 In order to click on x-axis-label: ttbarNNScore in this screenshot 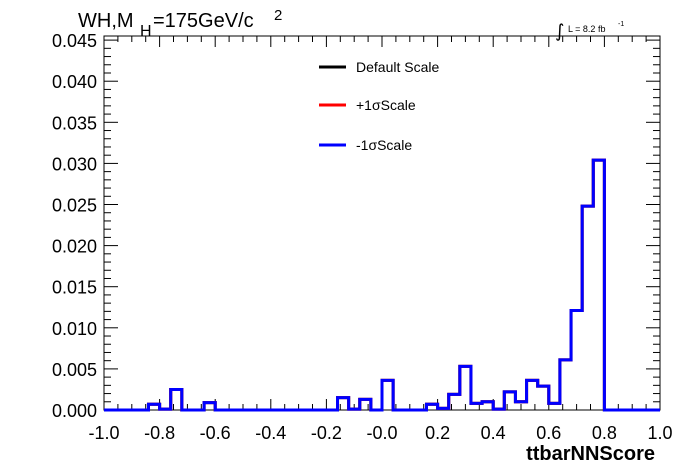, I will do `click(590, 454)`.